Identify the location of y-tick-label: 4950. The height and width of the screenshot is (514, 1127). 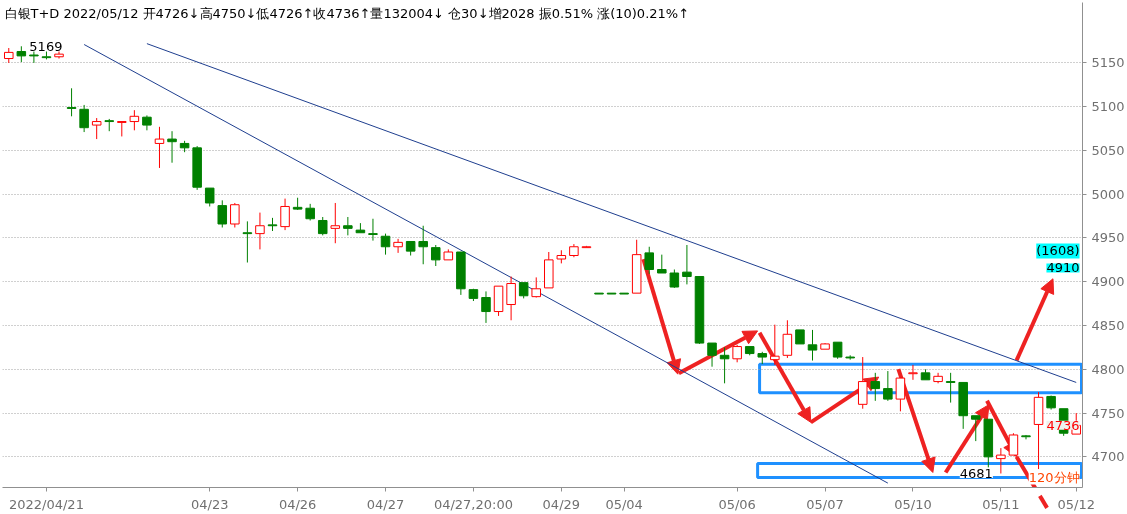
(1108, 238).